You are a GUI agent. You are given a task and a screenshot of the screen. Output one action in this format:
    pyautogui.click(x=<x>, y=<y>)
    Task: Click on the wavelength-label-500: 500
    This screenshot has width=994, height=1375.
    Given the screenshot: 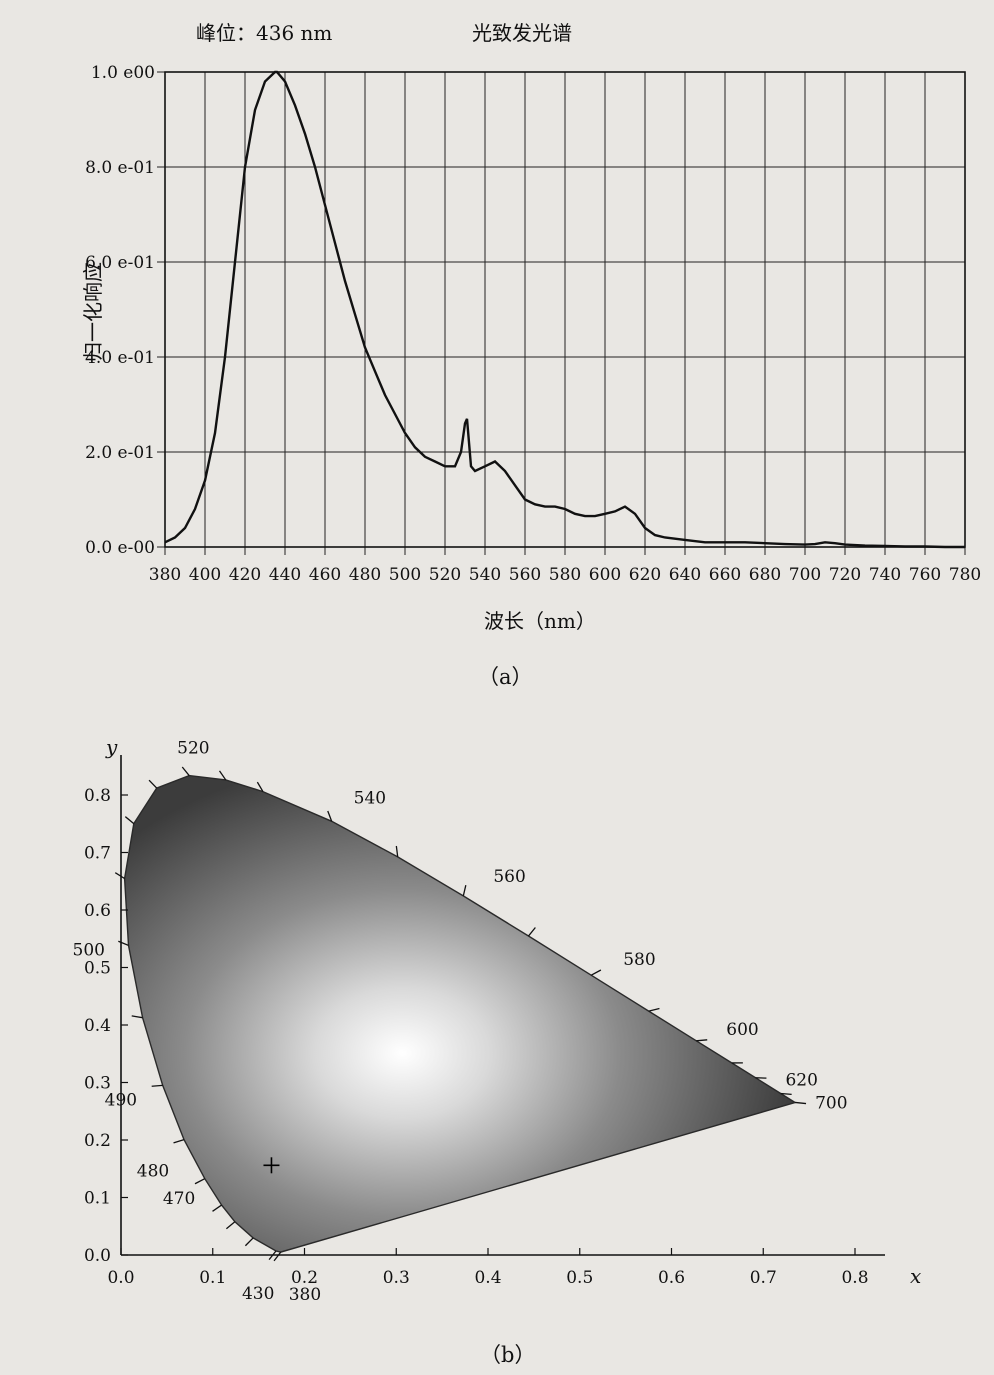 What is the action you would take?
    pyautogui.click(x=89, y=950)
    